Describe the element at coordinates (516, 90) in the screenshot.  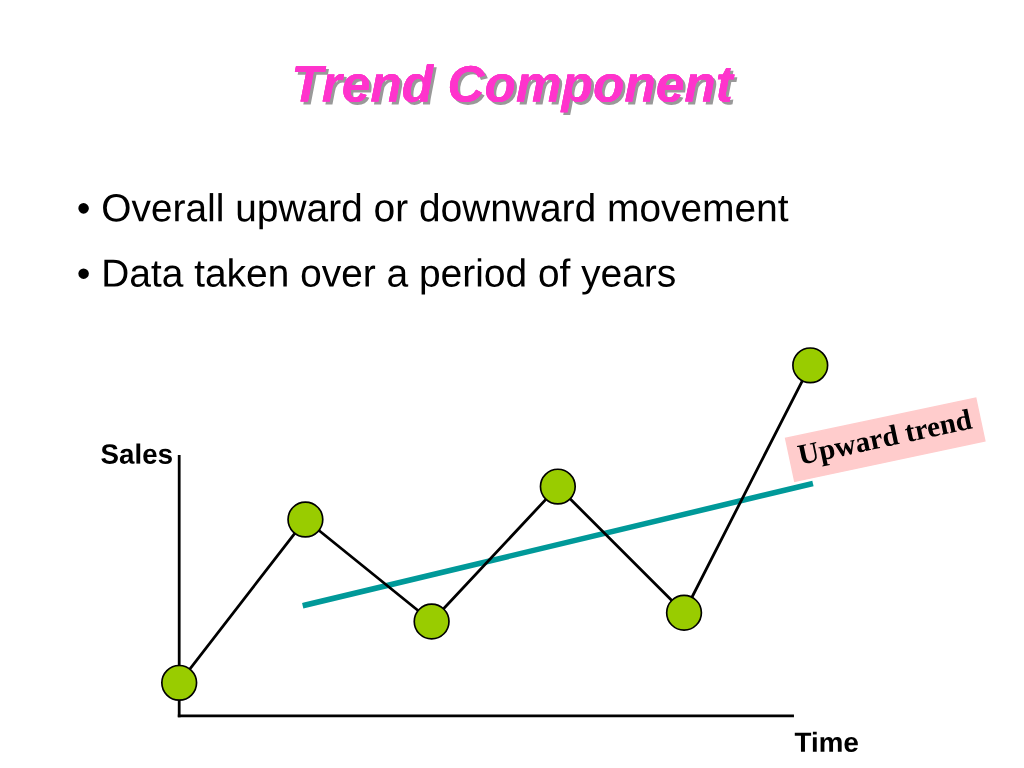
I see `chart-title: Trend Component` at that location.